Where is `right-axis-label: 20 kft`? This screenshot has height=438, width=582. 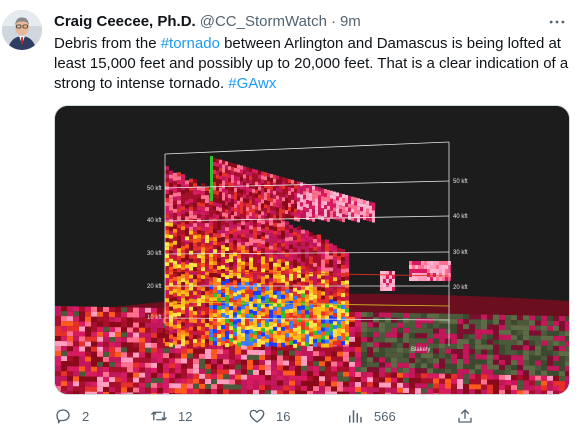 right-axis-label: 20 kft is located at coordinates (460, 288).